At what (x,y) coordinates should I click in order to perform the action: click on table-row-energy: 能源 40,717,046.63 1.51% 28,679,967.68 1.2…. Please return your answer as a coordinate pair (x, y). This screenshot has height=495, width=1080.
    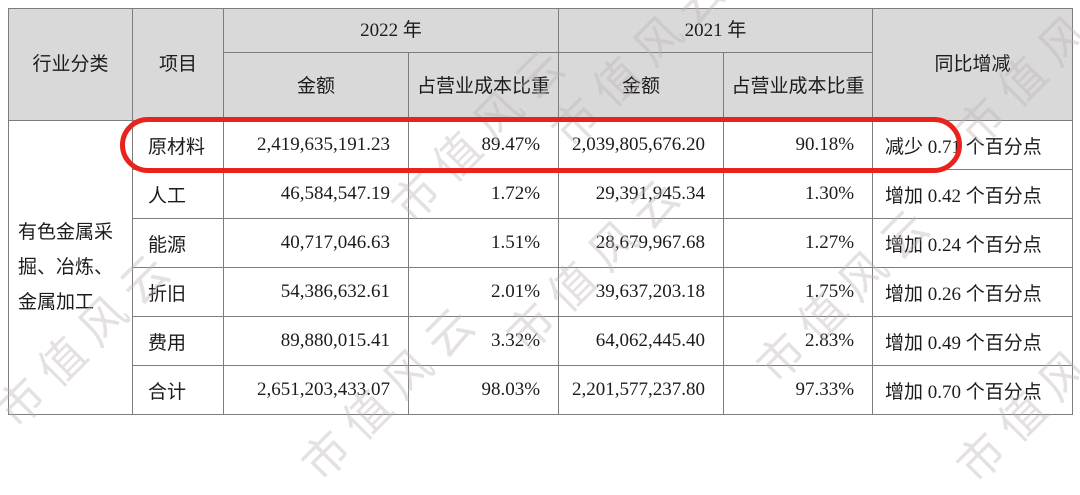
    Looking at the image, I should click on (541, 243).